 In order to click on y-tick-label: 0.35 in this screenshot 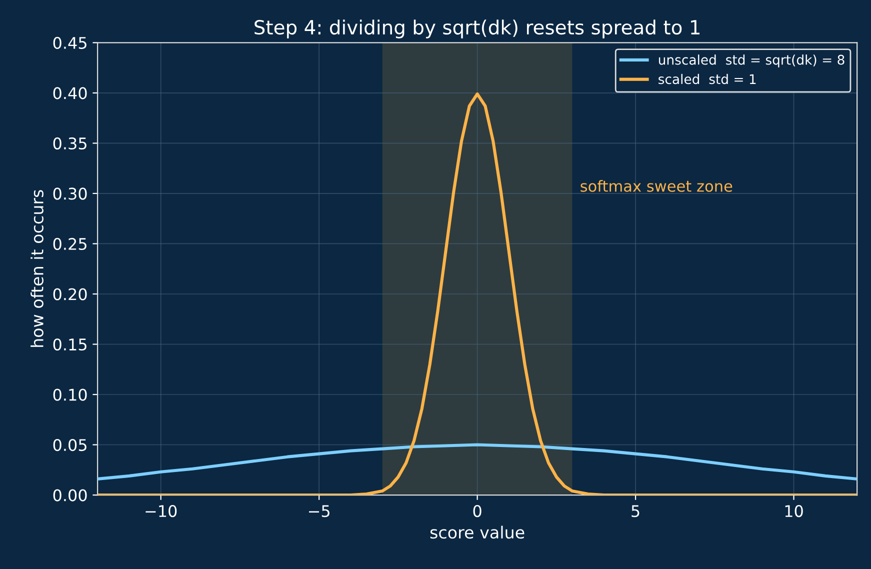, I will do `click(69, 143)`.